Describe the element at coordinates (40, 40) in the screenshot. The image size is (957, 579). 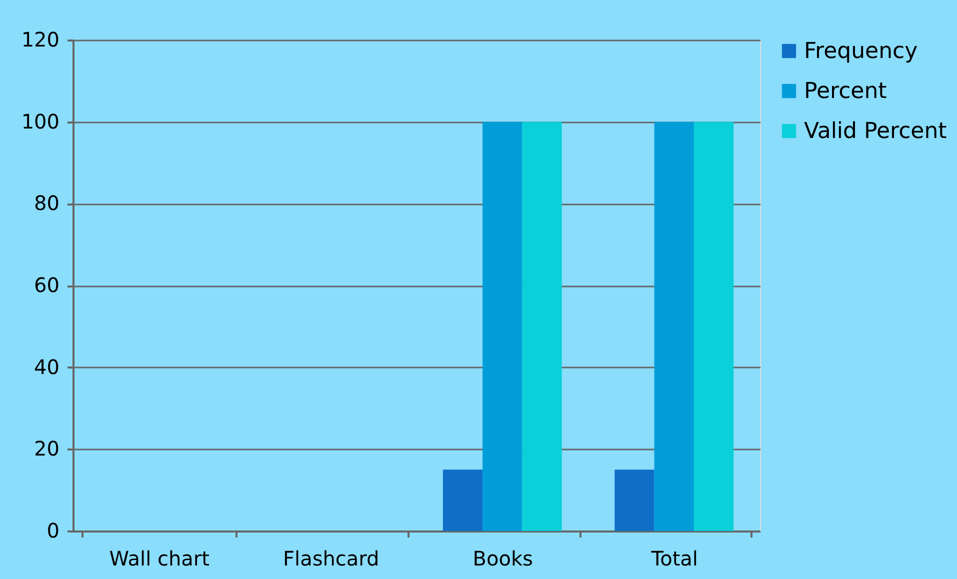
I see `y-tick-label: 120` at that location.